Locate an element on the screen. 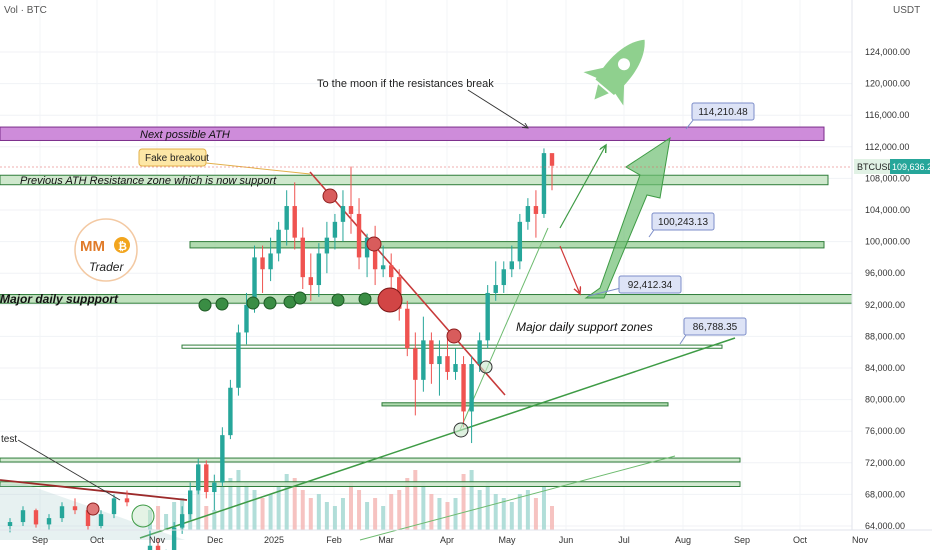  green-up-arrow is located at coordinates (582, 187).